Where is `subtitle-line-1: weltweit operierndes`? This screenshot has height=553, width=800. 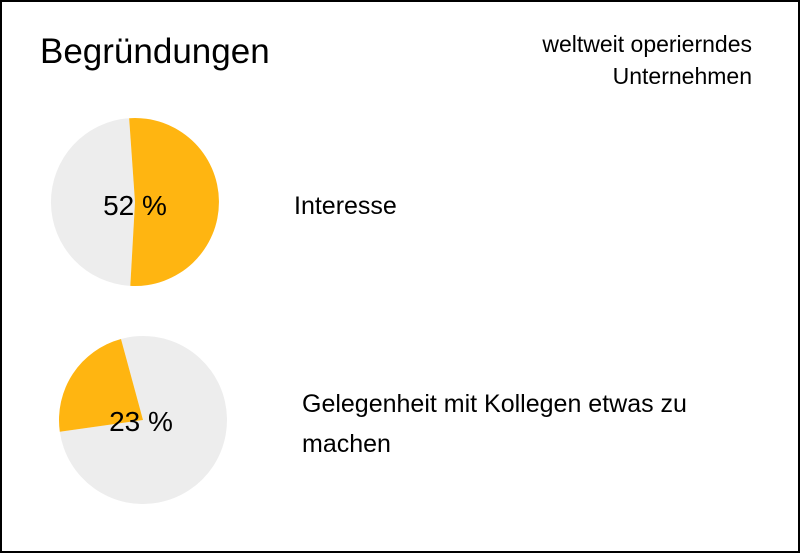 subtitle-line-1: weltweit operierndes is located at coordinates (647, 44).